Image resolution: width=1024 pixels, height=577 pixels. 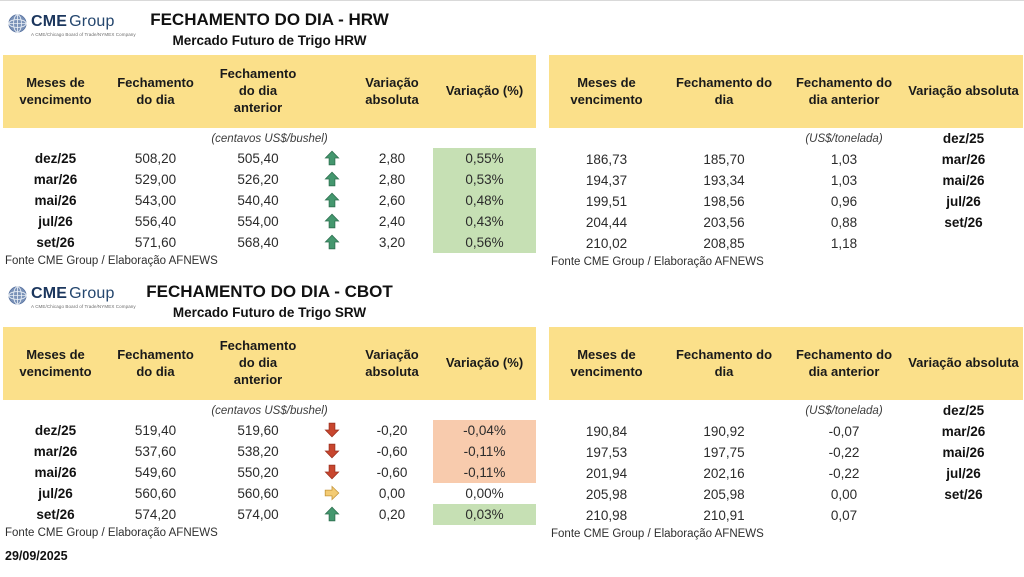 I want to click on prev-close-cell: 185,70, so click(x=724, y=159).